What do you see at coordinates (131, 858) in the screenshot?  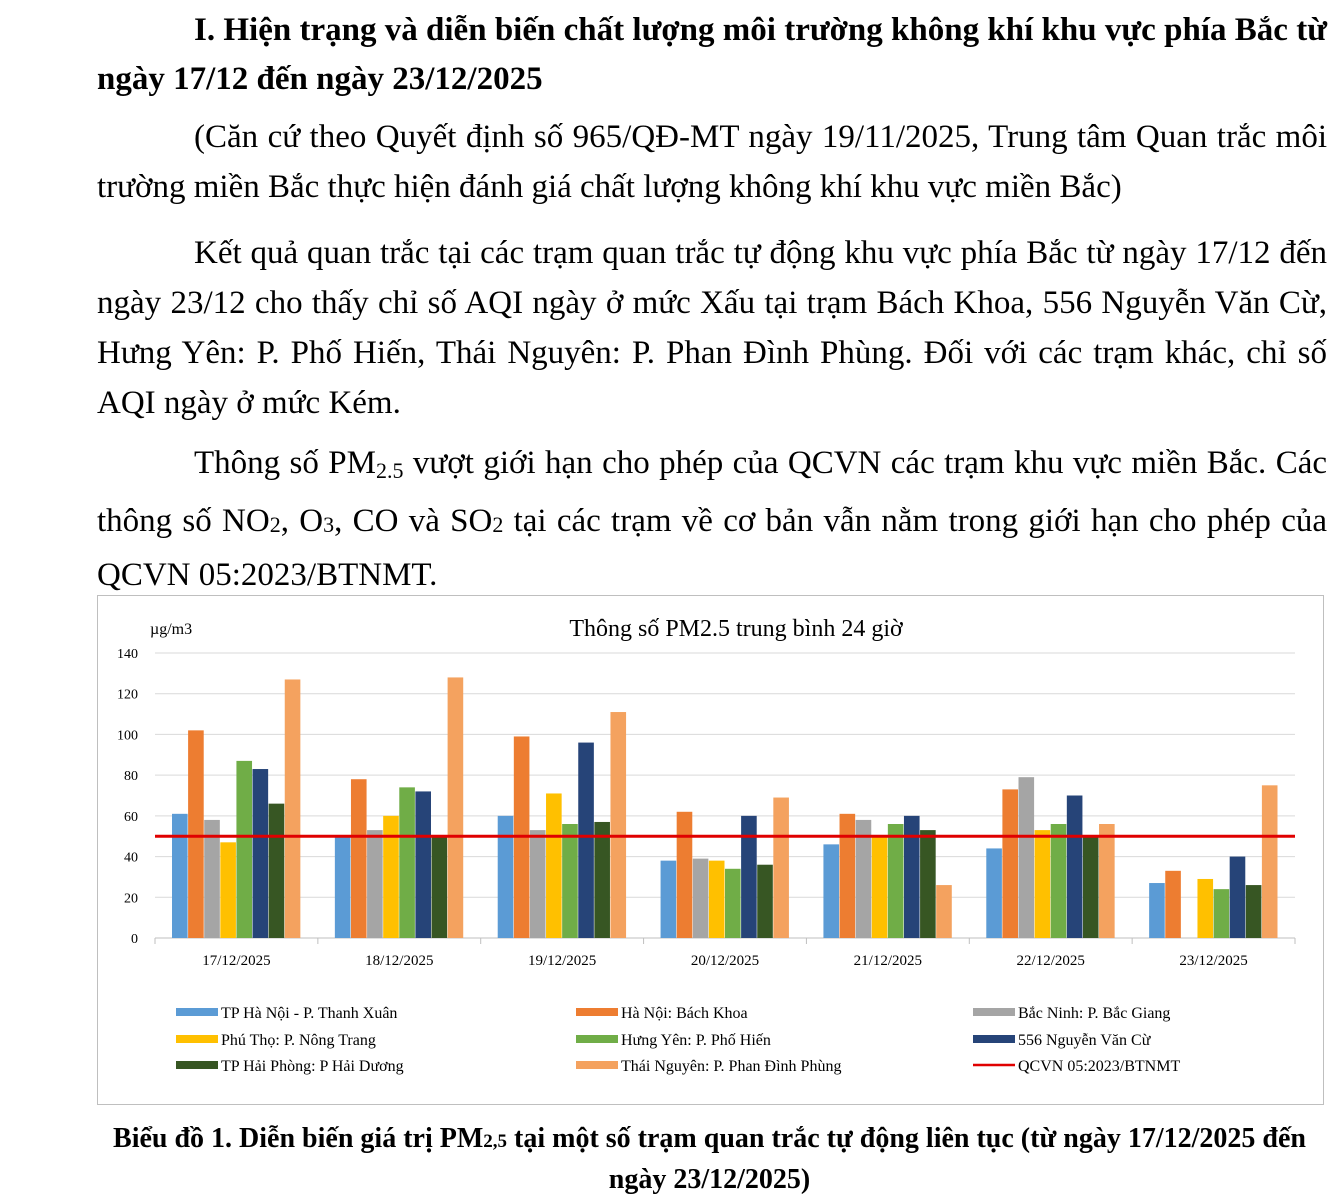 I see `y-tick-label: 40` at bounding box center [131, 858].